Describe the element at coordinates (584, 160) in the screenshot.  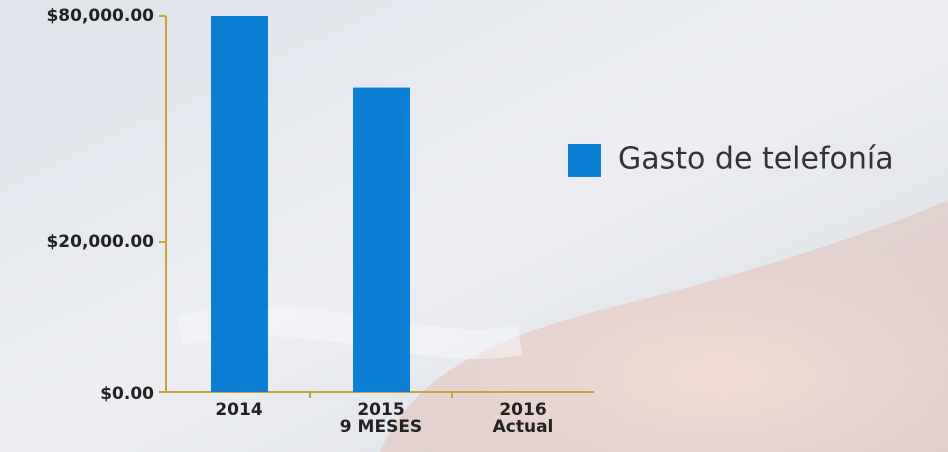
I see `legend-swatch` at that location.